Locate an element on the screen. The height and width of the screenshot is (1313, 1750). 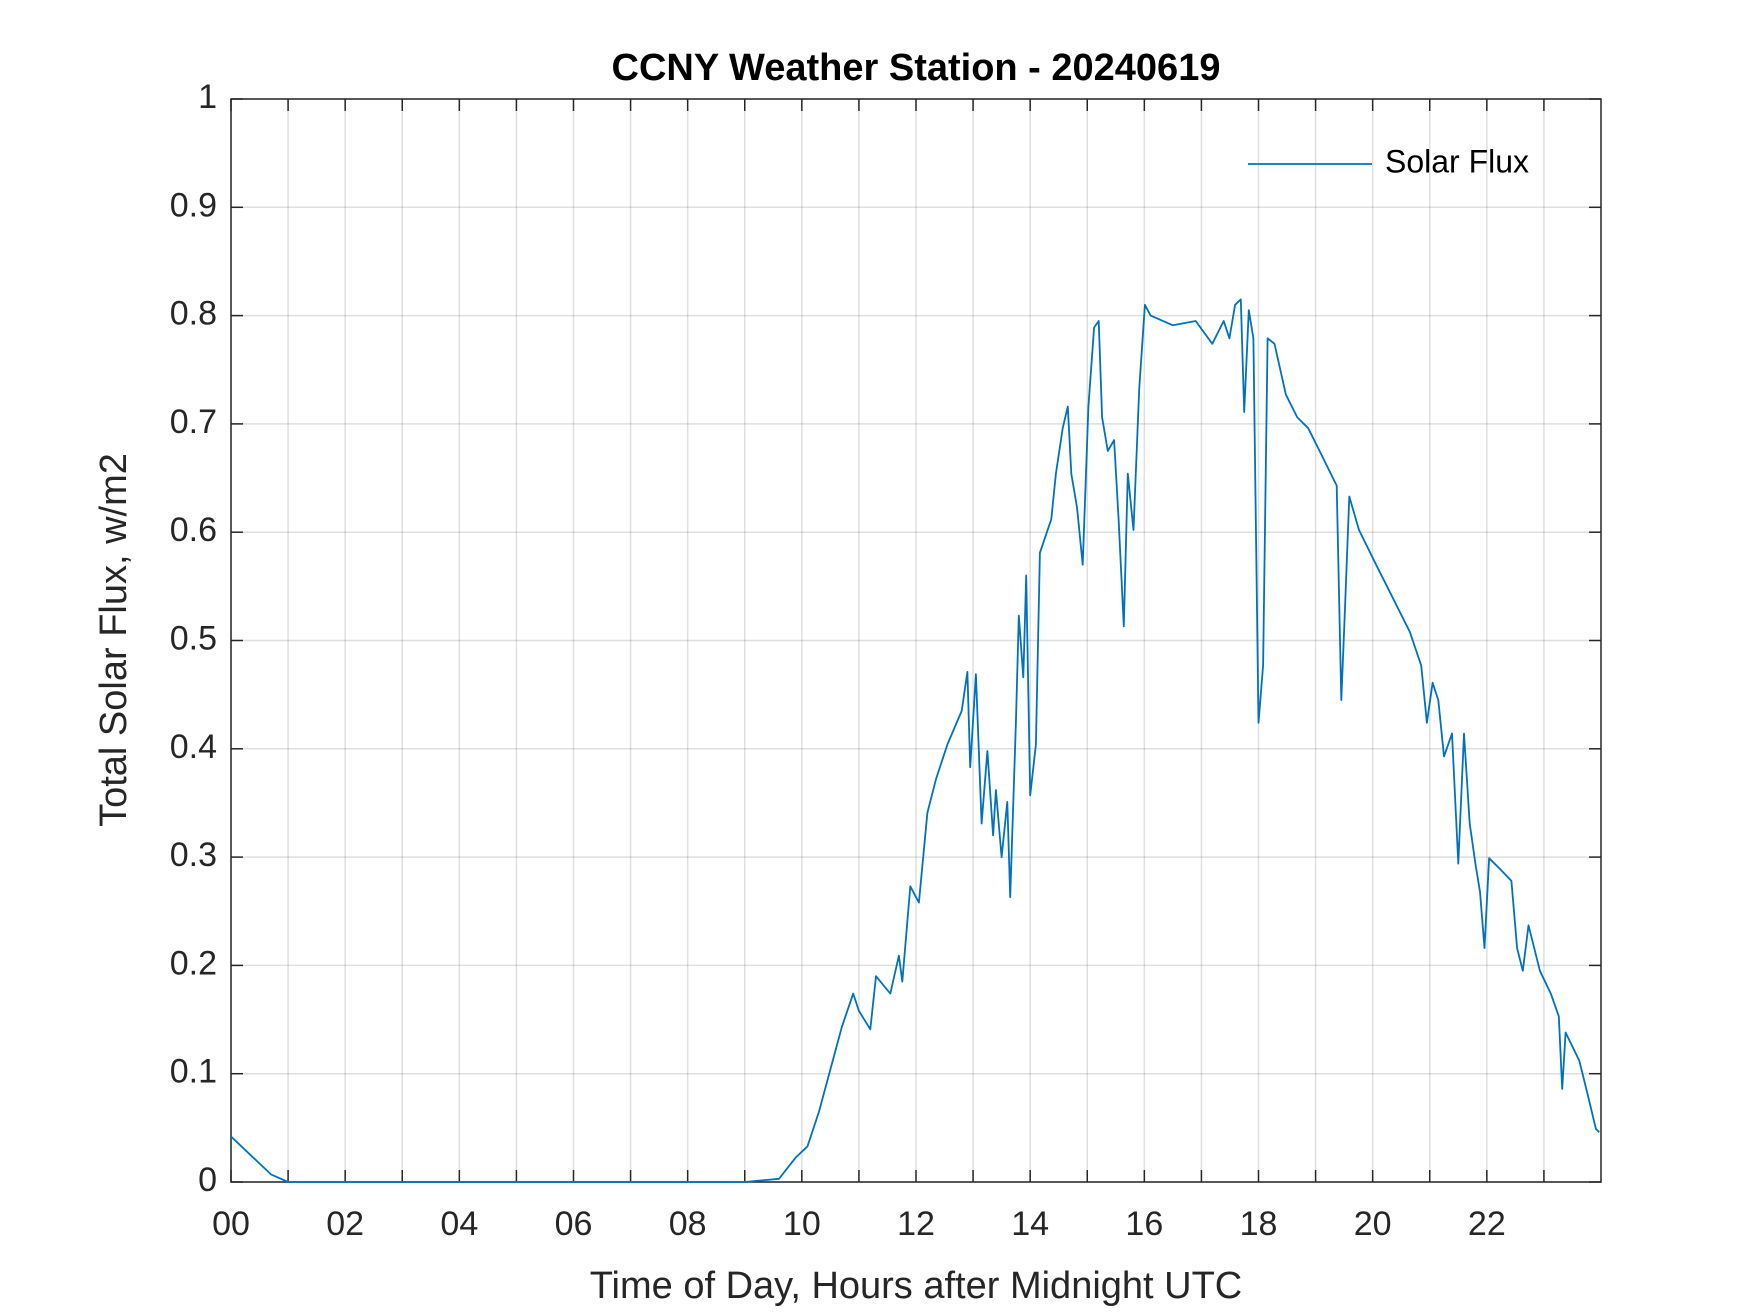
y-tick-label: 0.8 is located at coordinates (193, 314).